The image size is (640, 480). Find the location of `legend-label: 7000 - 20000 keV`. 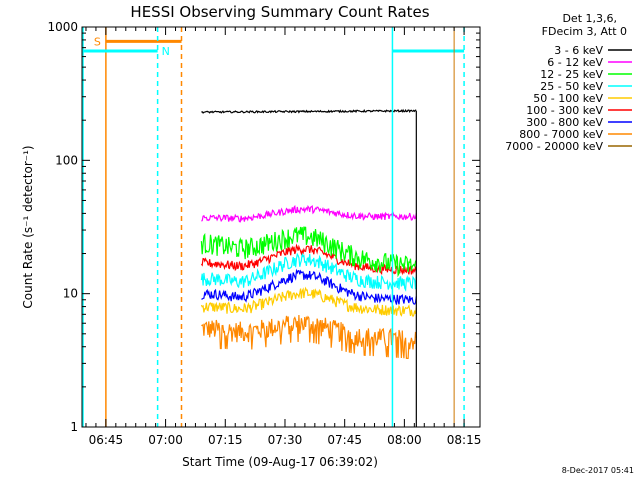

legend-label: 7000 - 20000 keV is located at coordinates (554, 146).